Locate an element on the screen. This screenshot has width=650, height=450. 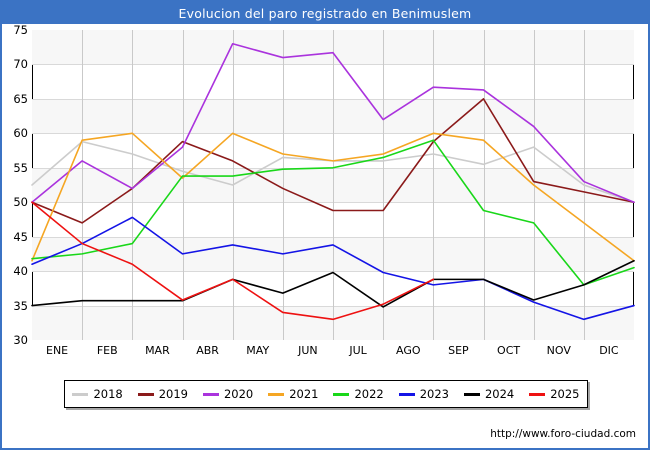
x-axis-tick-label: SEP is located at coordinates (458, 350).